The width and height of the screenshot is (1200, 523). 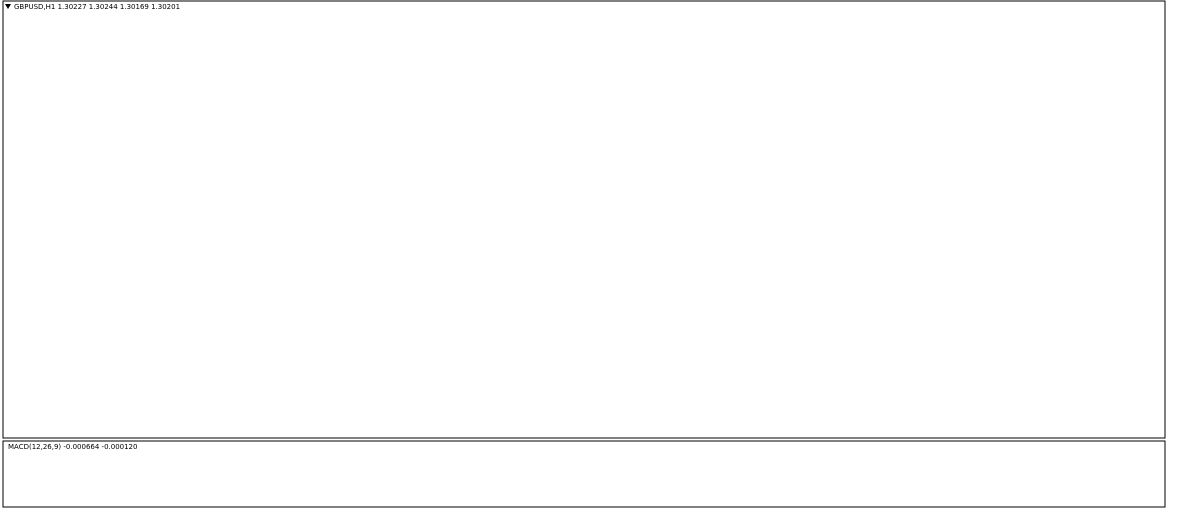 I want to click on macd-title: MACD(12,26,9) -0.000664 -0.000120, so click(x=72, y=447).